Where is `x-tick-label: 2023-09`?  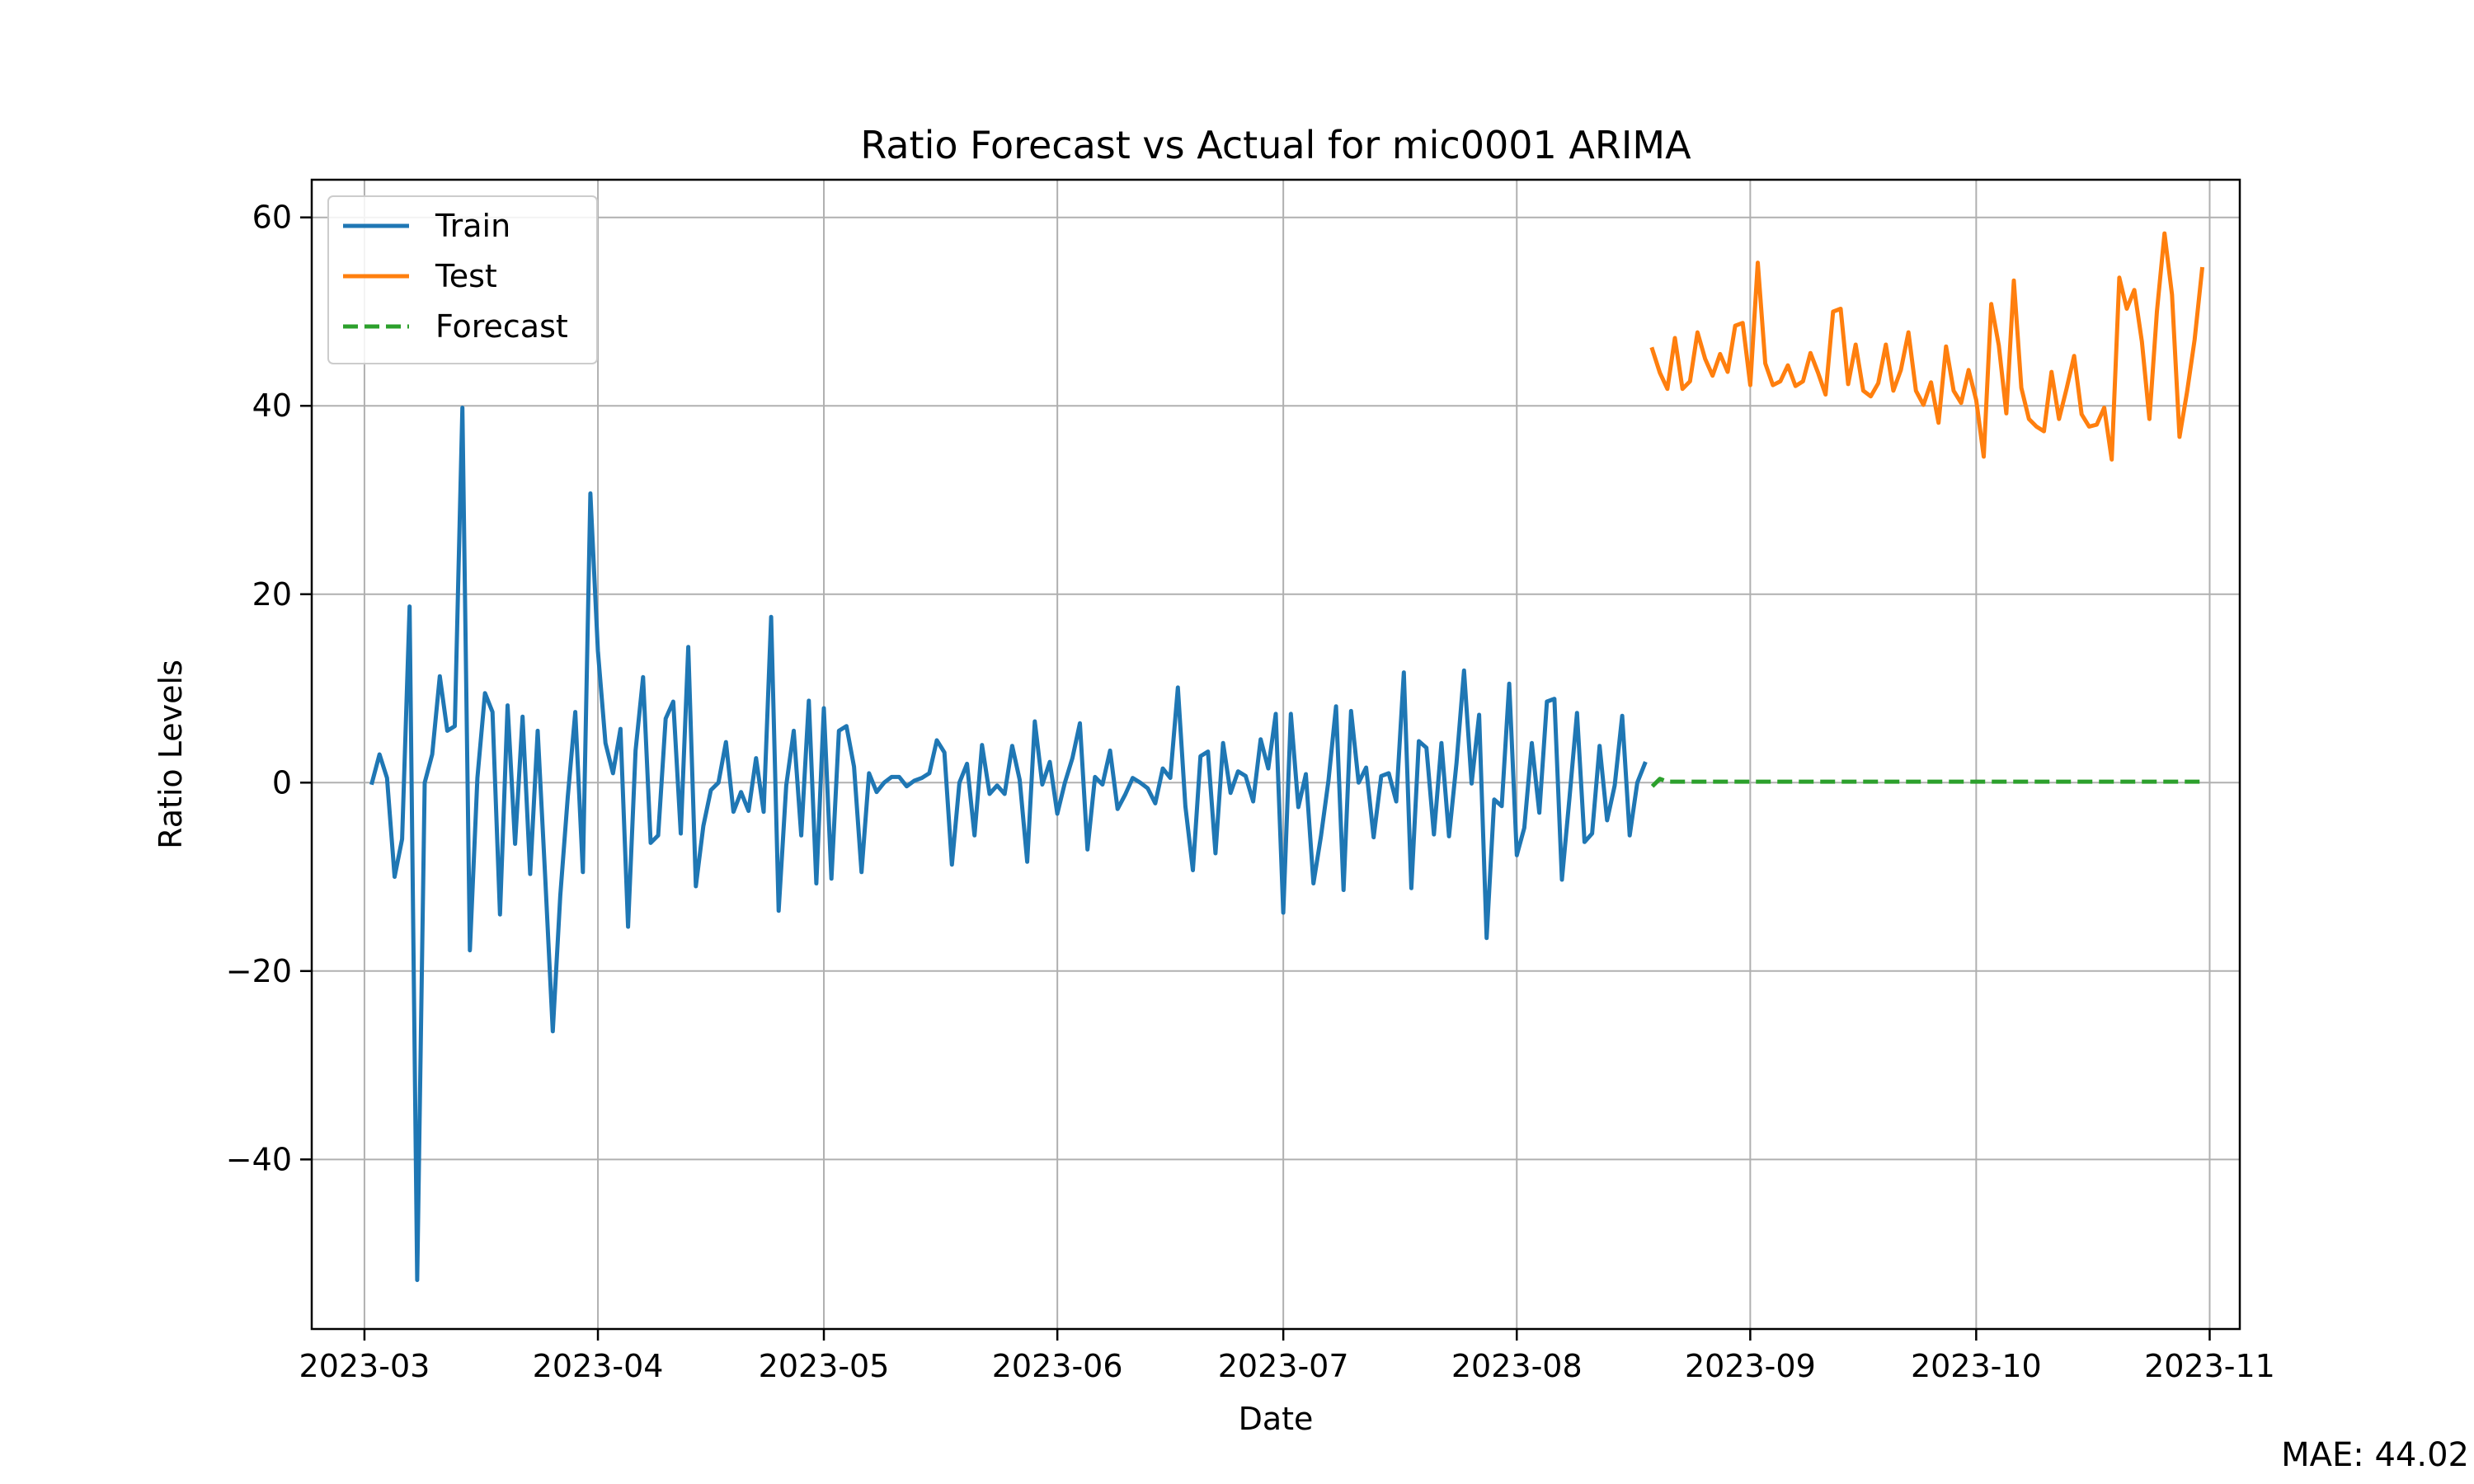
x-tick-label: 2023-09 is located at coordinates (1750, 1366).